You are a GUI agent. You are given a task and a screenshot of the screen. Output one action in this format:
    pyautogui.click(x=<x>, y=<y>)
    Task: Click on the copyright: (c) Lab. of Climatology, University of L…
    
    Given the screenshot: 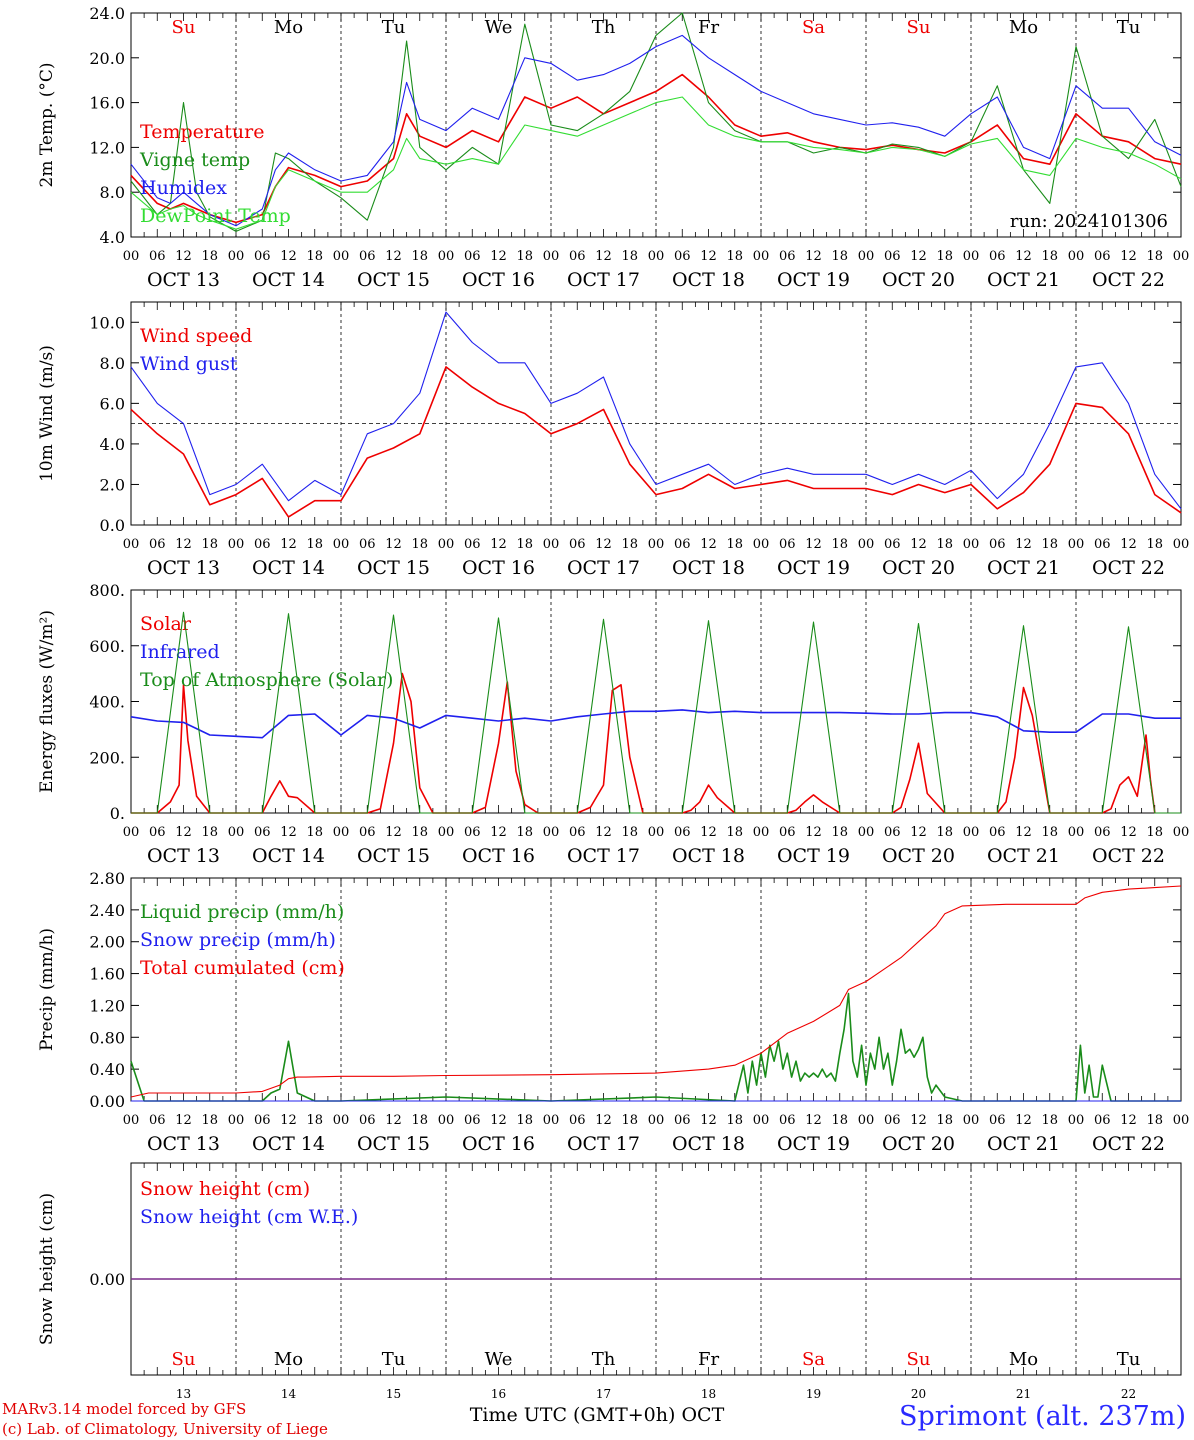 What is the action you would take?
    pyautogui.click(x=165, y=1429)
    